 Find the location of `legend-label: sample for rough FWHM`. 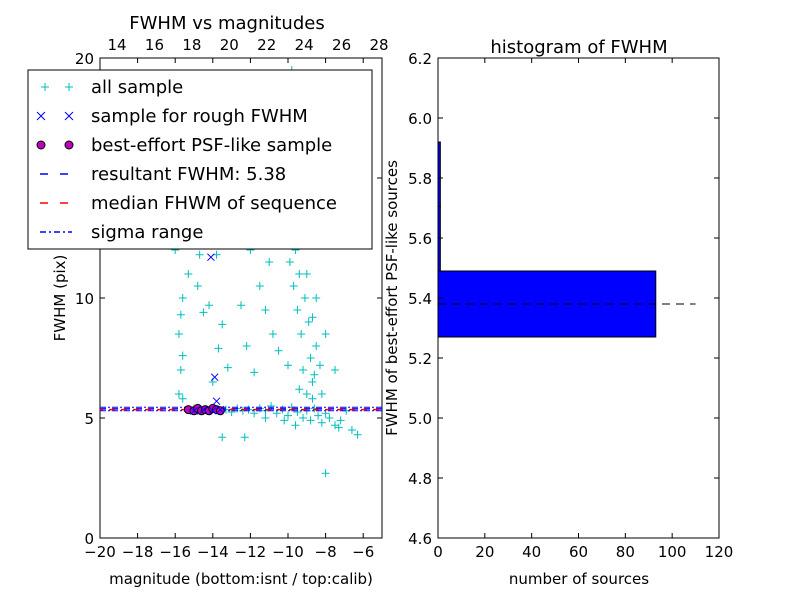

legend-label: sample for rough FWHM is located at coordinates (199, 116).